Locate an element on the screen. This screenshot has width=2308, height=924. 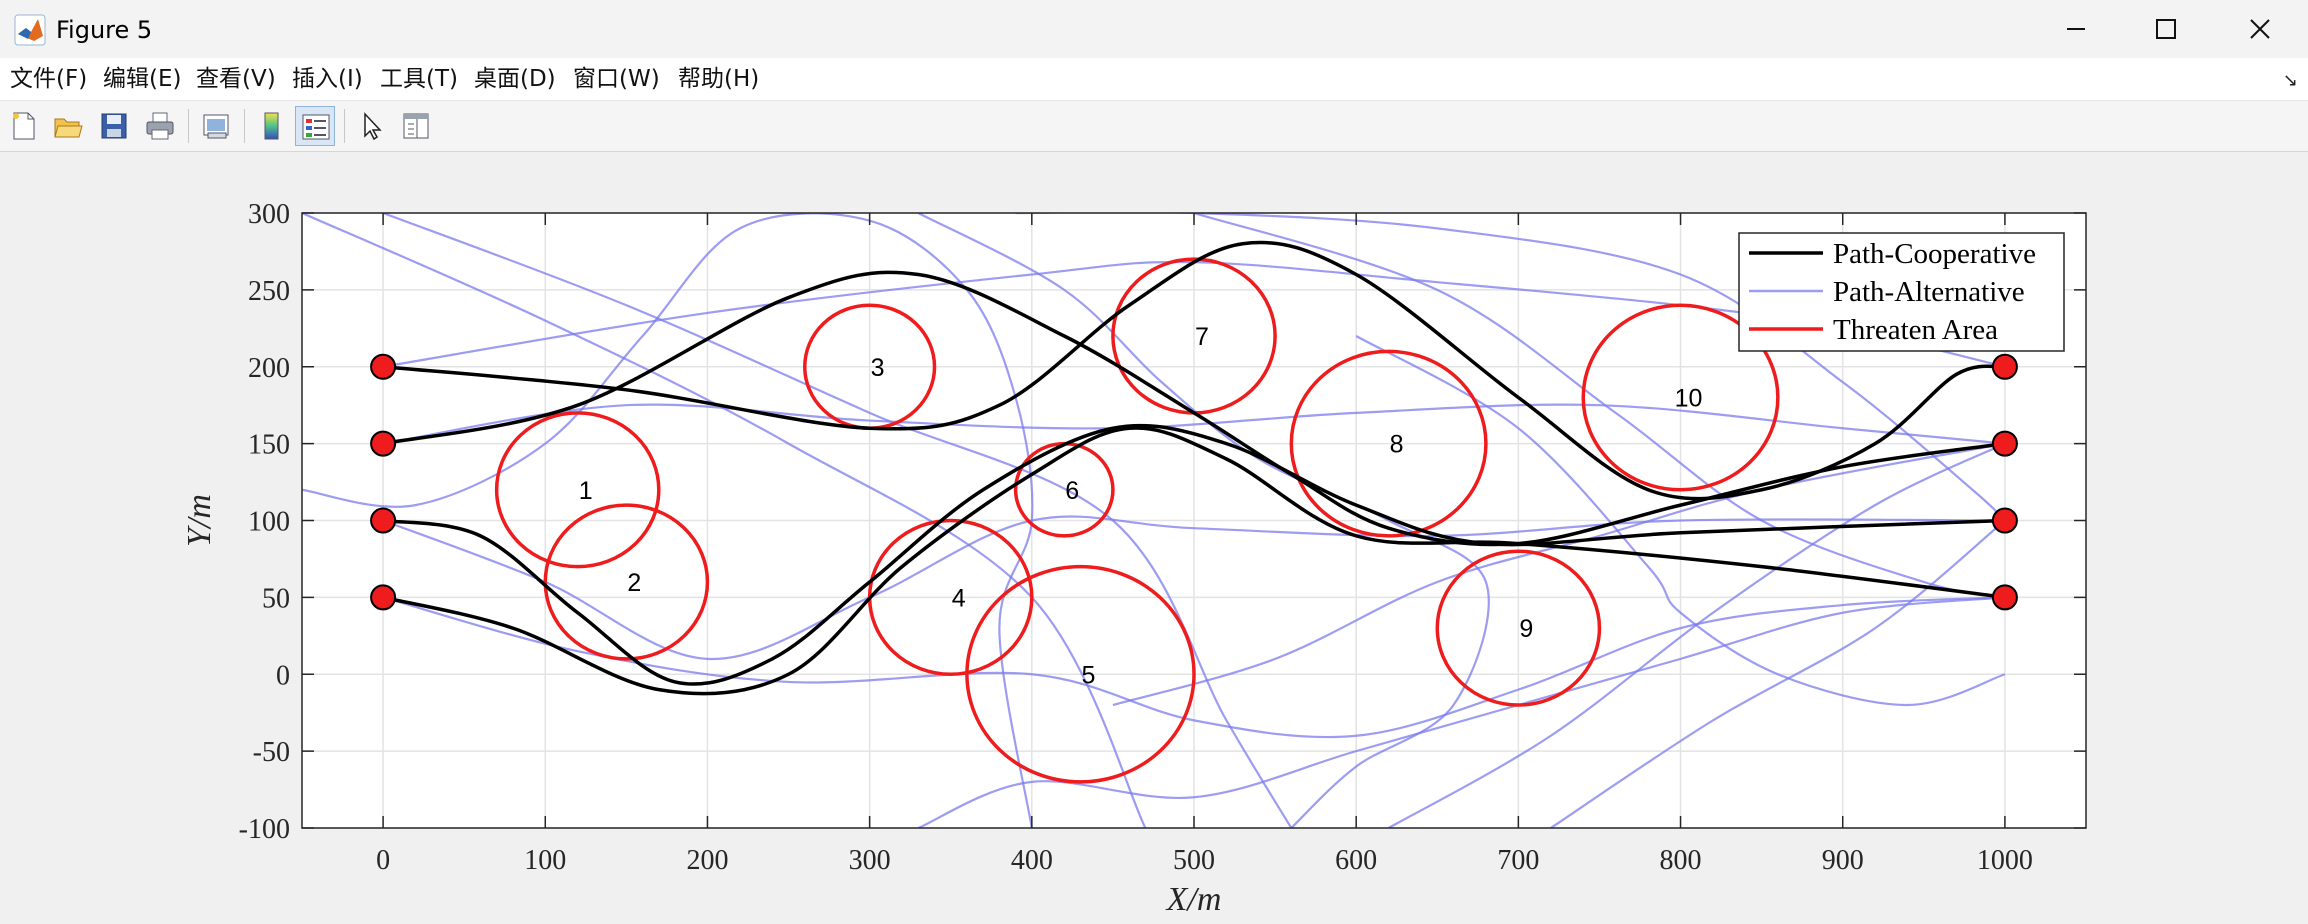
save-button is located at coordinates (114, 126).